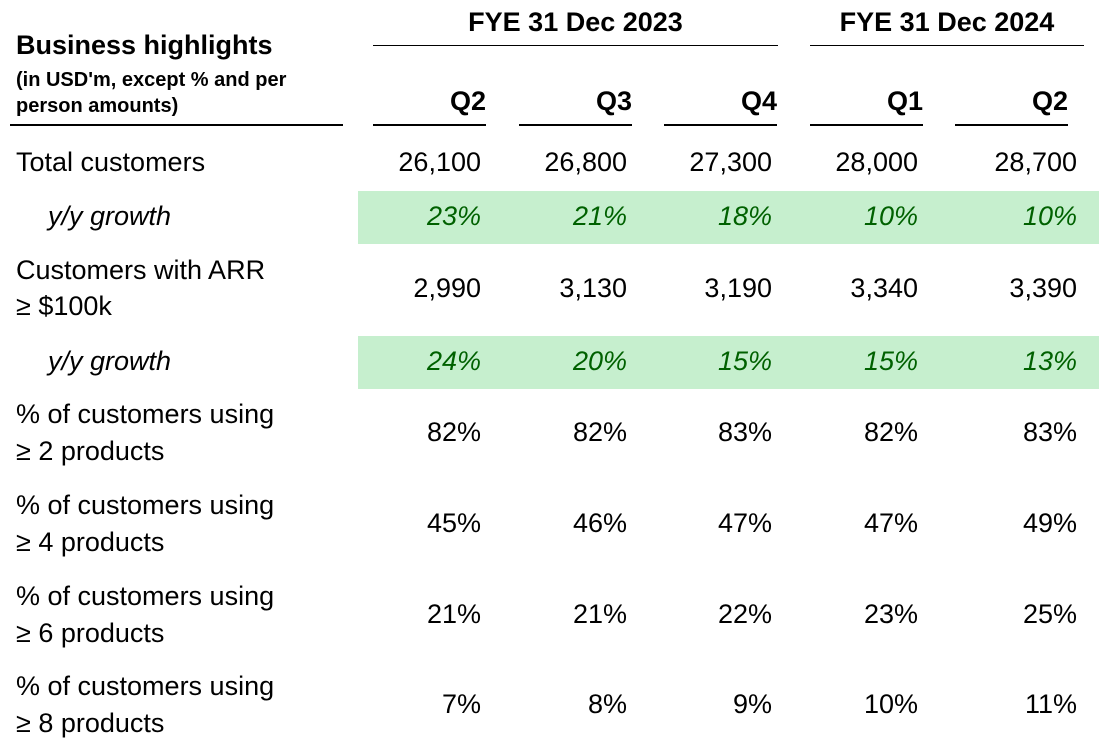 This screenshot has width=1108, height=754. I want to click on table-cell: 3,340, so click(884, 288).